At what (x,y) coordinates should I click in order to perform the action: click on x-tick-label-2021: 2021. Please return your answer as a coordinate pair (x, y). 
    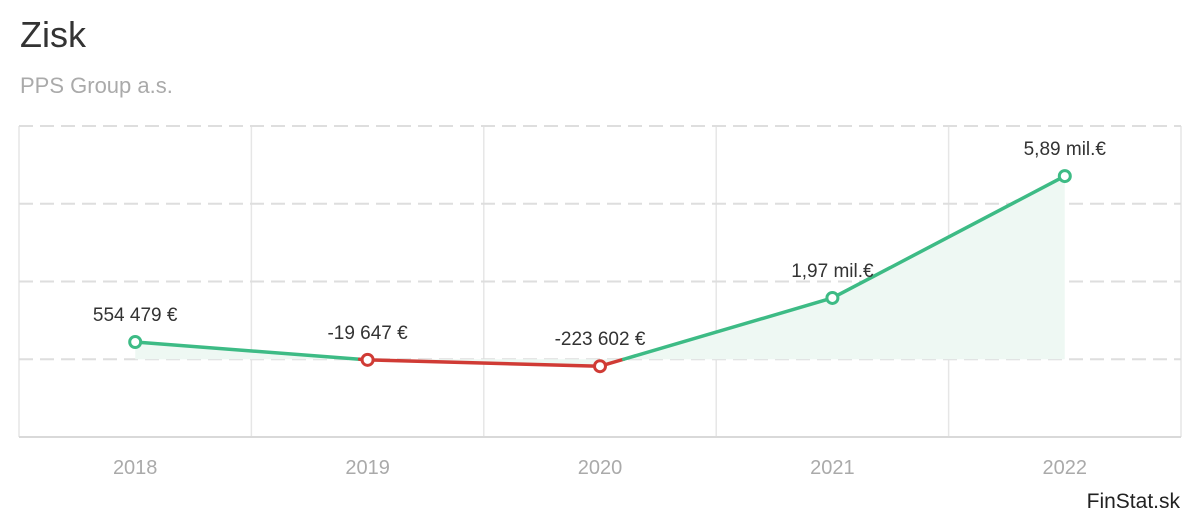
    Looking at the image, I should click on (832, 468).